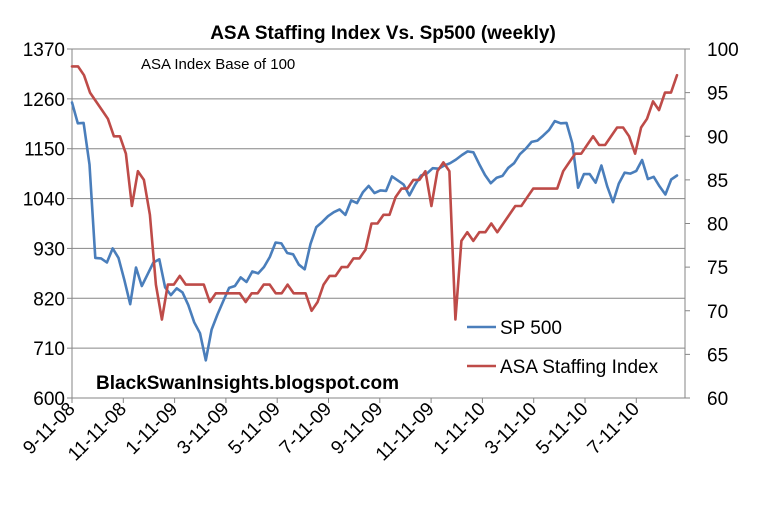 Image resolution: width=776 pixels, height=512 pixels. What do you see at coordinates (44, 200) in the screenshot?
I see `left-tick-label: 1040` at bounding box center [44, 200].